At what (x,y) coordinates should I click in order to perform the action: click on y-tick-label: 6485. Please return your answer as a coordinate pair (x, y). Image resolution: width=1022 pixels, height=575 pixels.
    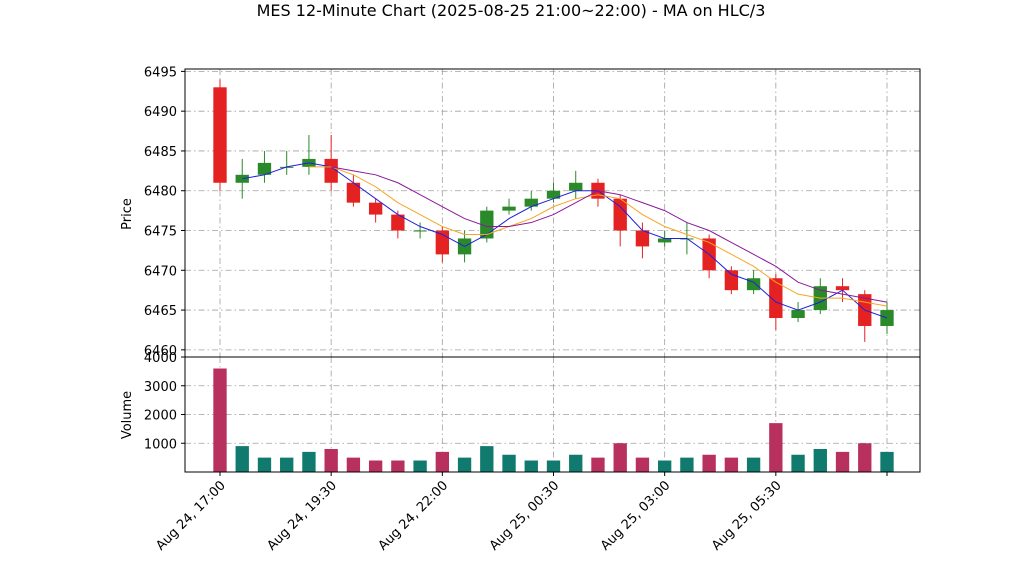
    Looking at the image, I should click on (160, 152).